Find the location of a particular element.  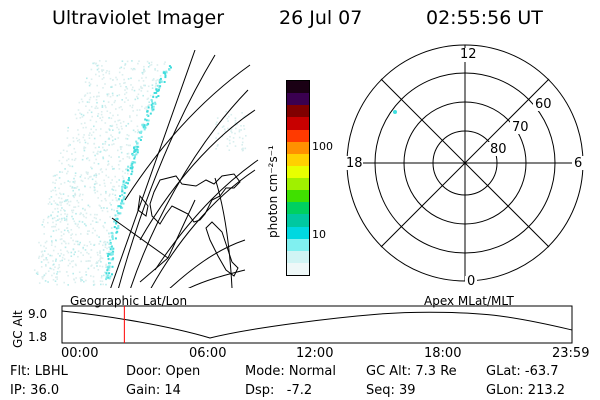

mlt-label-6: 6 is located at coordinates (578, 163).